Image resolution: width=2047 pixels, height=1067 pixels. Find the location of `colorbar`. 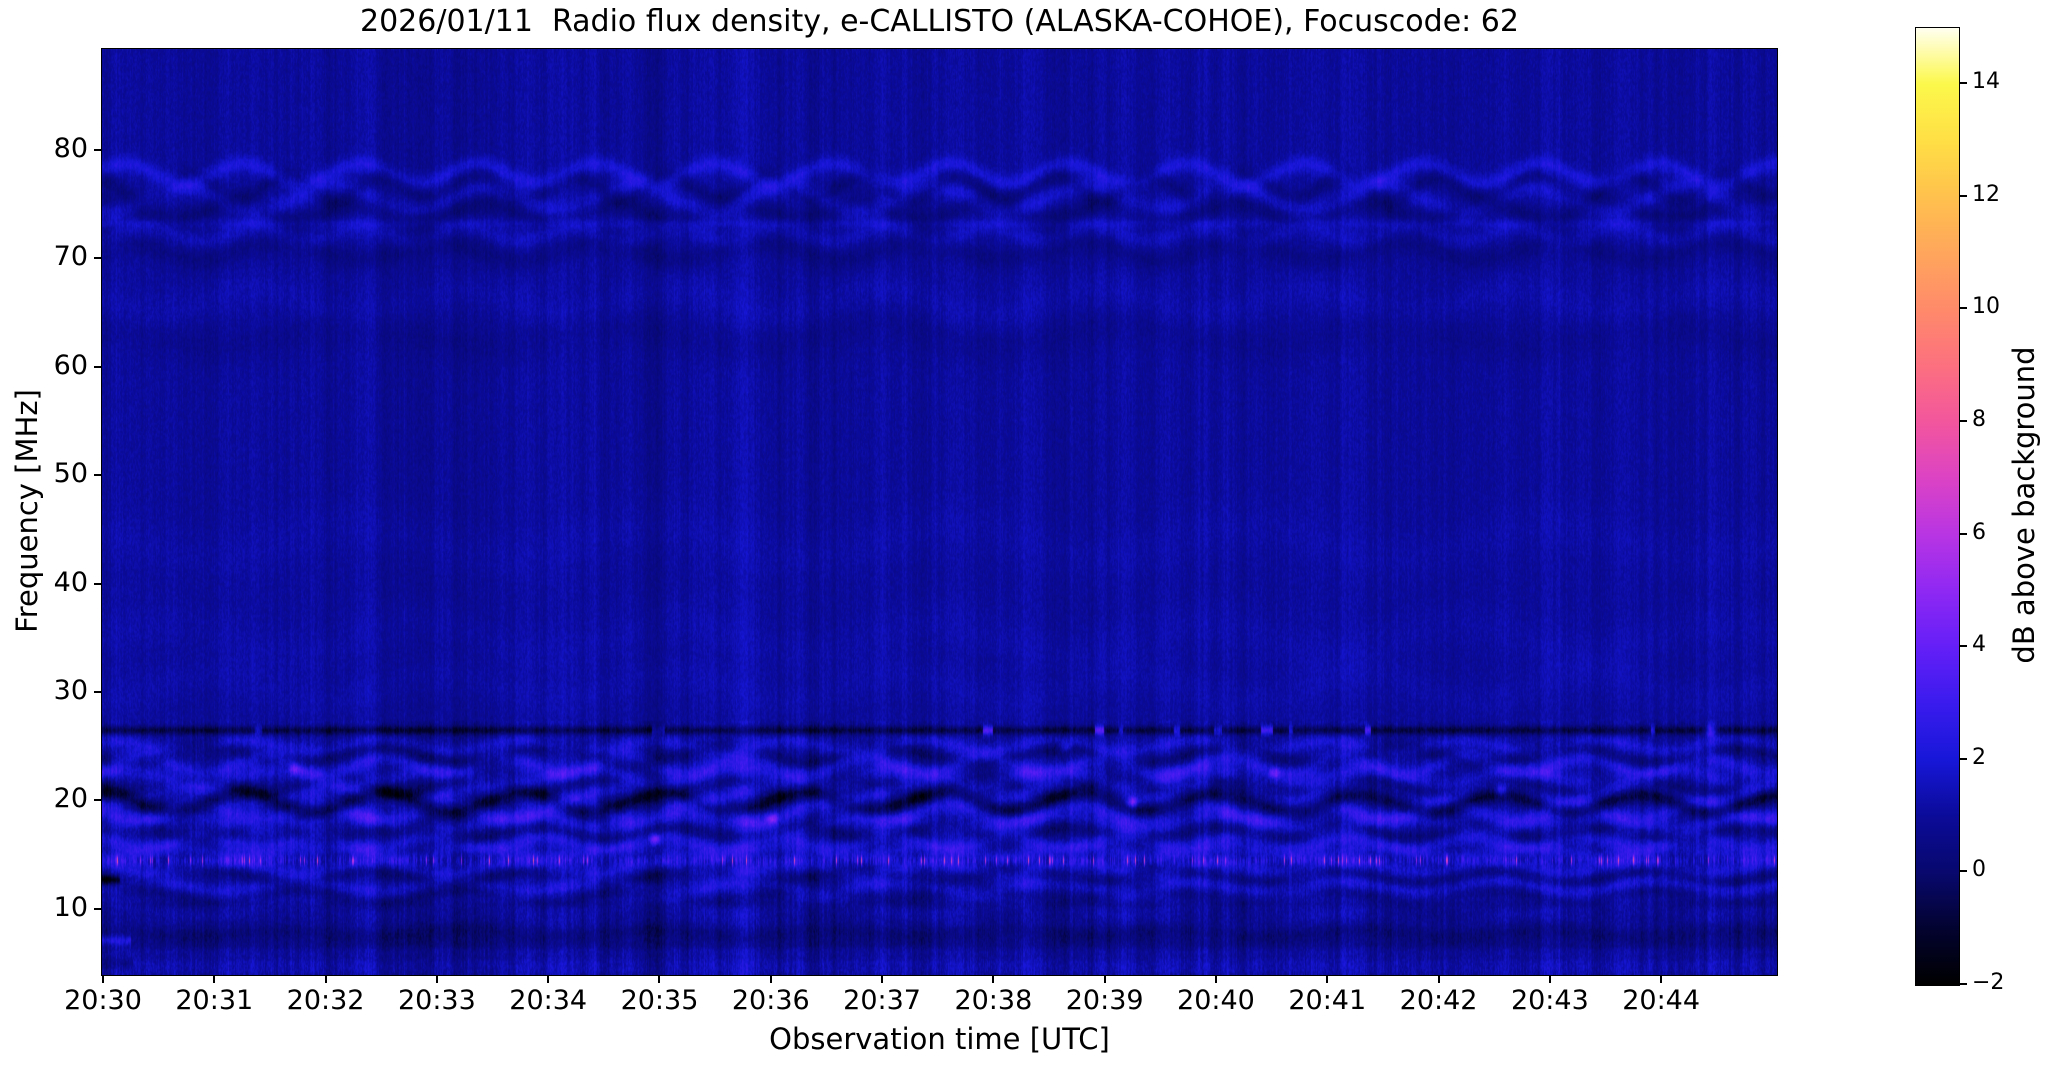

colorbar is located at coordinates (1937, 506).